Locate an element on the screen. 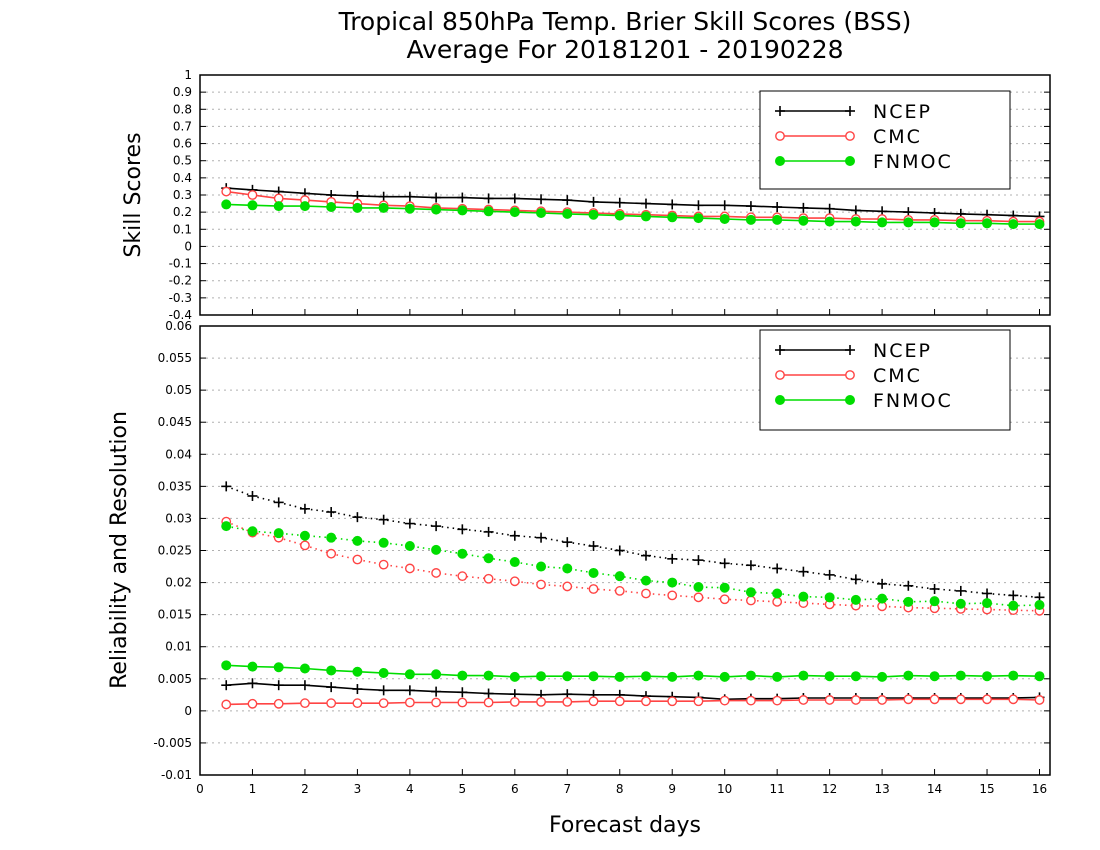 The image size is (1100, 850). y-tick-label: -0.01 is located at coordinates (176, 775).